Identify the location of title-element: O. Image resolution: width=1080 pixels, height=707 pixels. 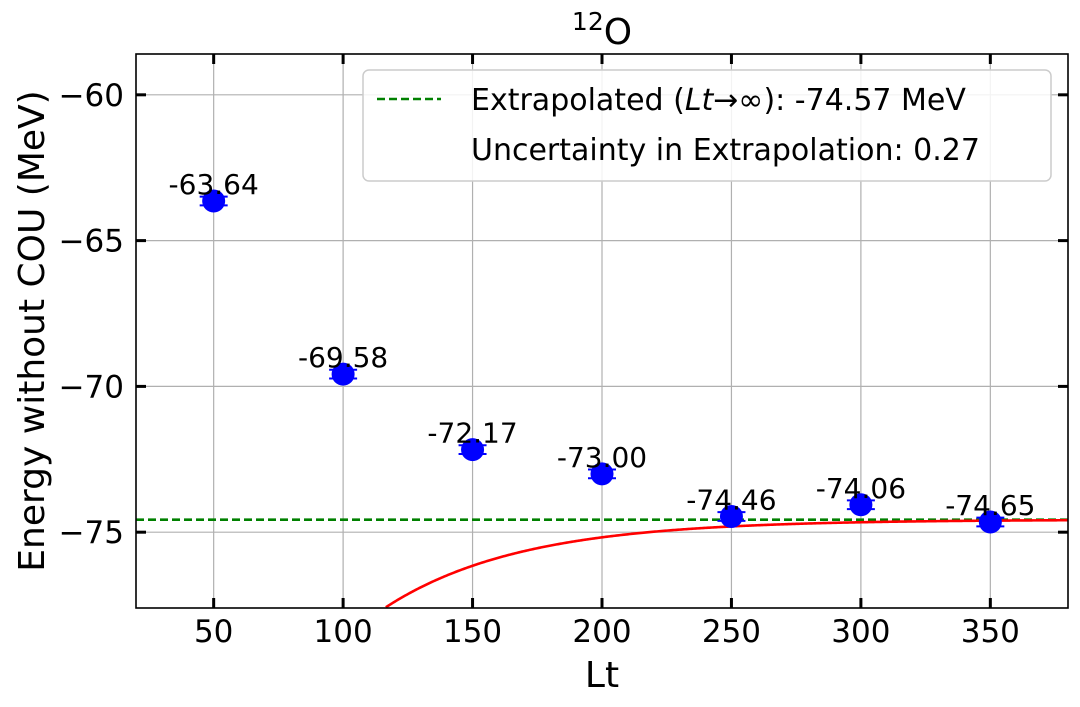
(618, 32).